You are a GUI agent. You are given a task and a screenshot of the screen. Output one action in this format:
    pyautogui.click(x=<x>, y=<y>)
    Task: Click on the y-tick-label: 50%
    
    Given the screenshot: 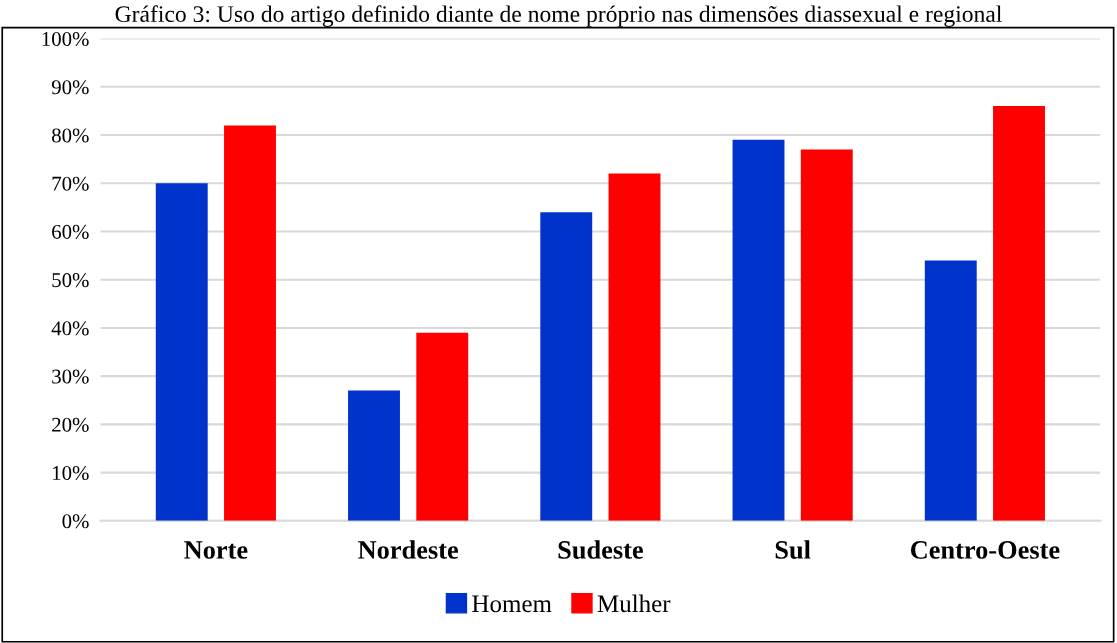 What is the action you would take?
    pyautogui.click(x=70, y=280)
    